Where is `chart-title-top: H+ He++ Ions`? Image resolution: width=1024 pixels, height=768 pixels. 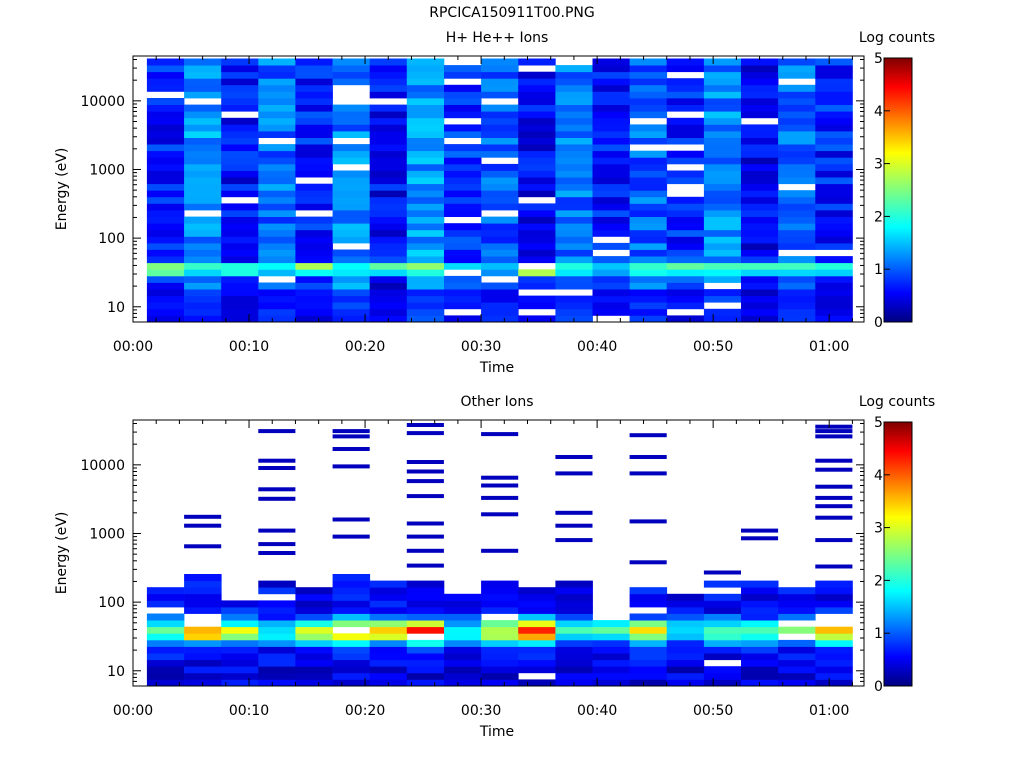 chart-title-top: H+ He++ Ions is located at coordinates (497, 38).